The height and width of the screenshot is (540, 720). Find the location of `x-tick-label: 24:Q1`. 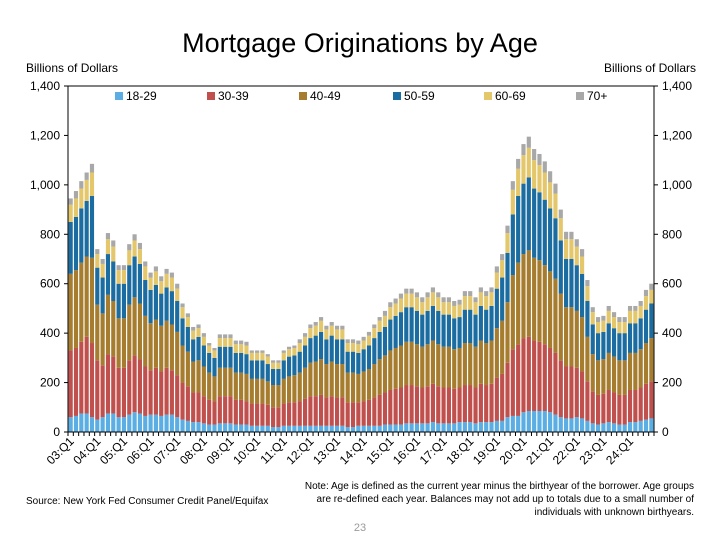

x-tick-label: 24:Q1 is located at coordinates (619, 450).